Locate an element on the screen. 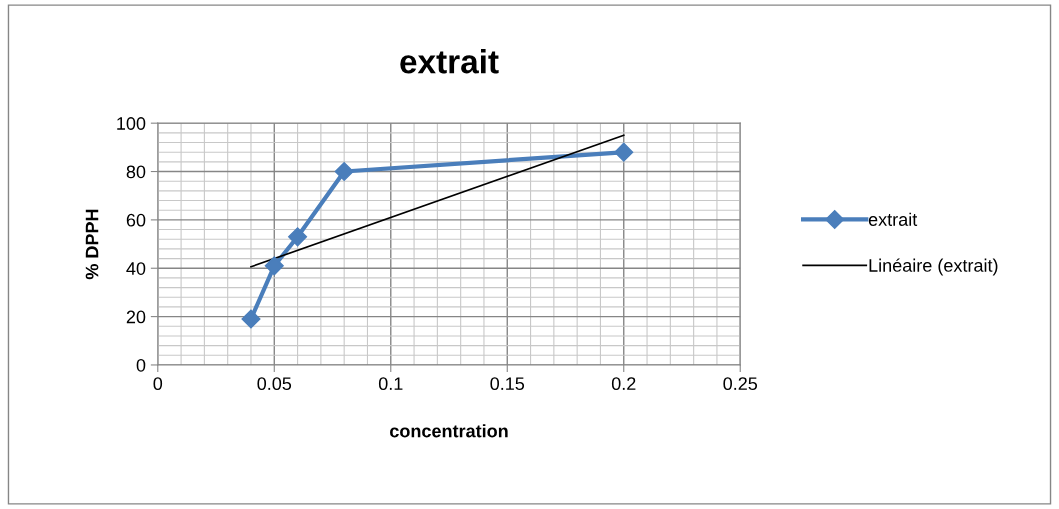 This screenshot has height=509, width=1059. x-tick-label: 0.05 is located at coordinates (274, 384).